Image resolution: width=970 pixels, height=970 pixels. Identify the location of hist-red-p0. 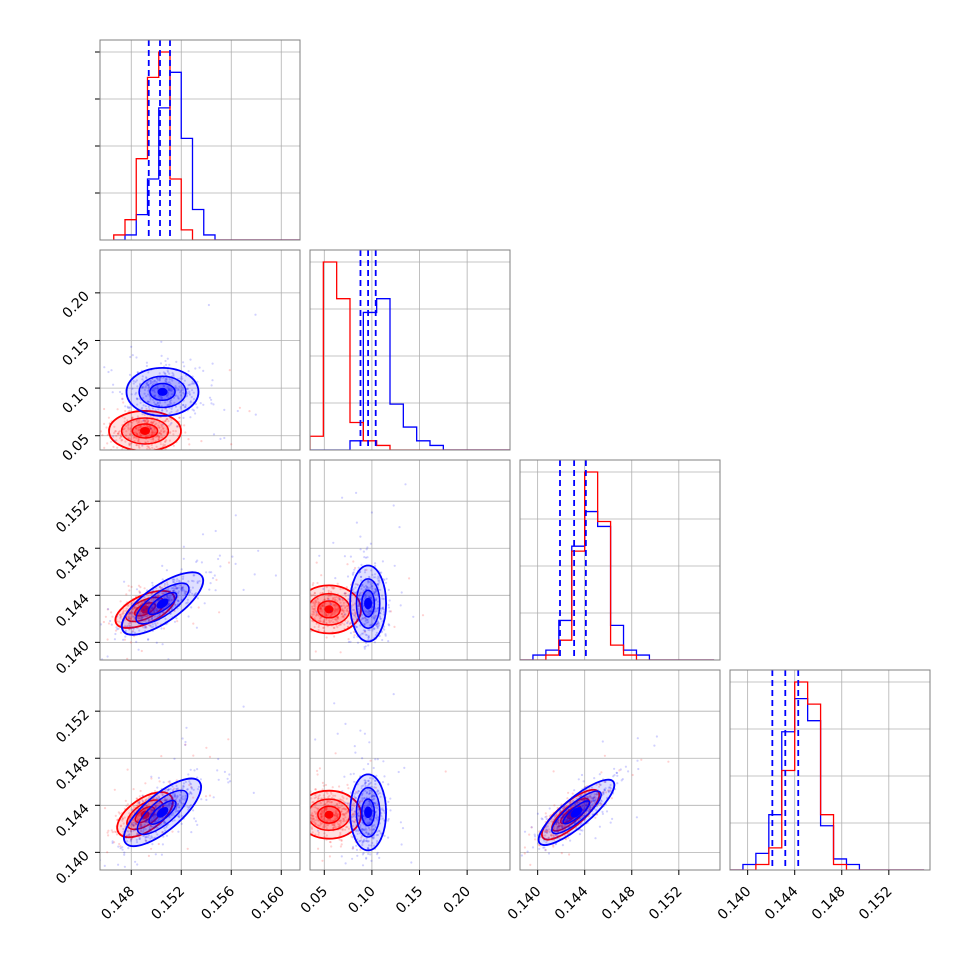
(206, 145).